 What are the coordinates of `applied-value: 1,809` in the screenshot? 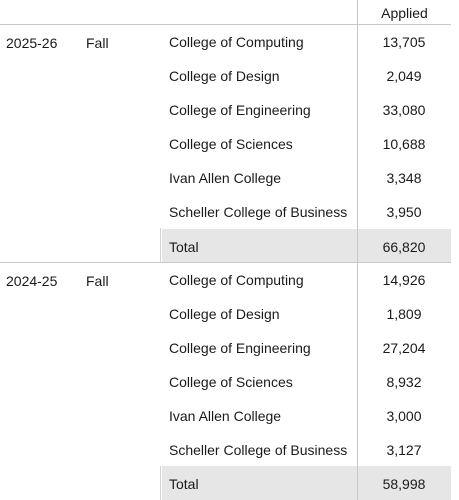 It's located at (404, 314).